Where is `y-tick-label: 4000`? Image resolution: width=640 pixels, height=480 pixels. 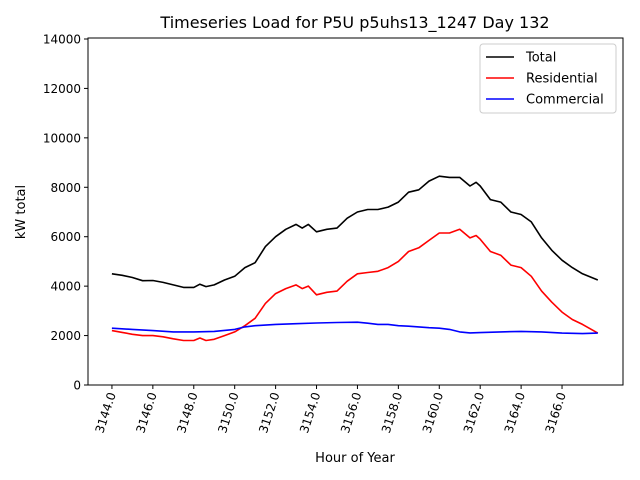 y-tick-label: 4000 is located at coordinates (65, 287).